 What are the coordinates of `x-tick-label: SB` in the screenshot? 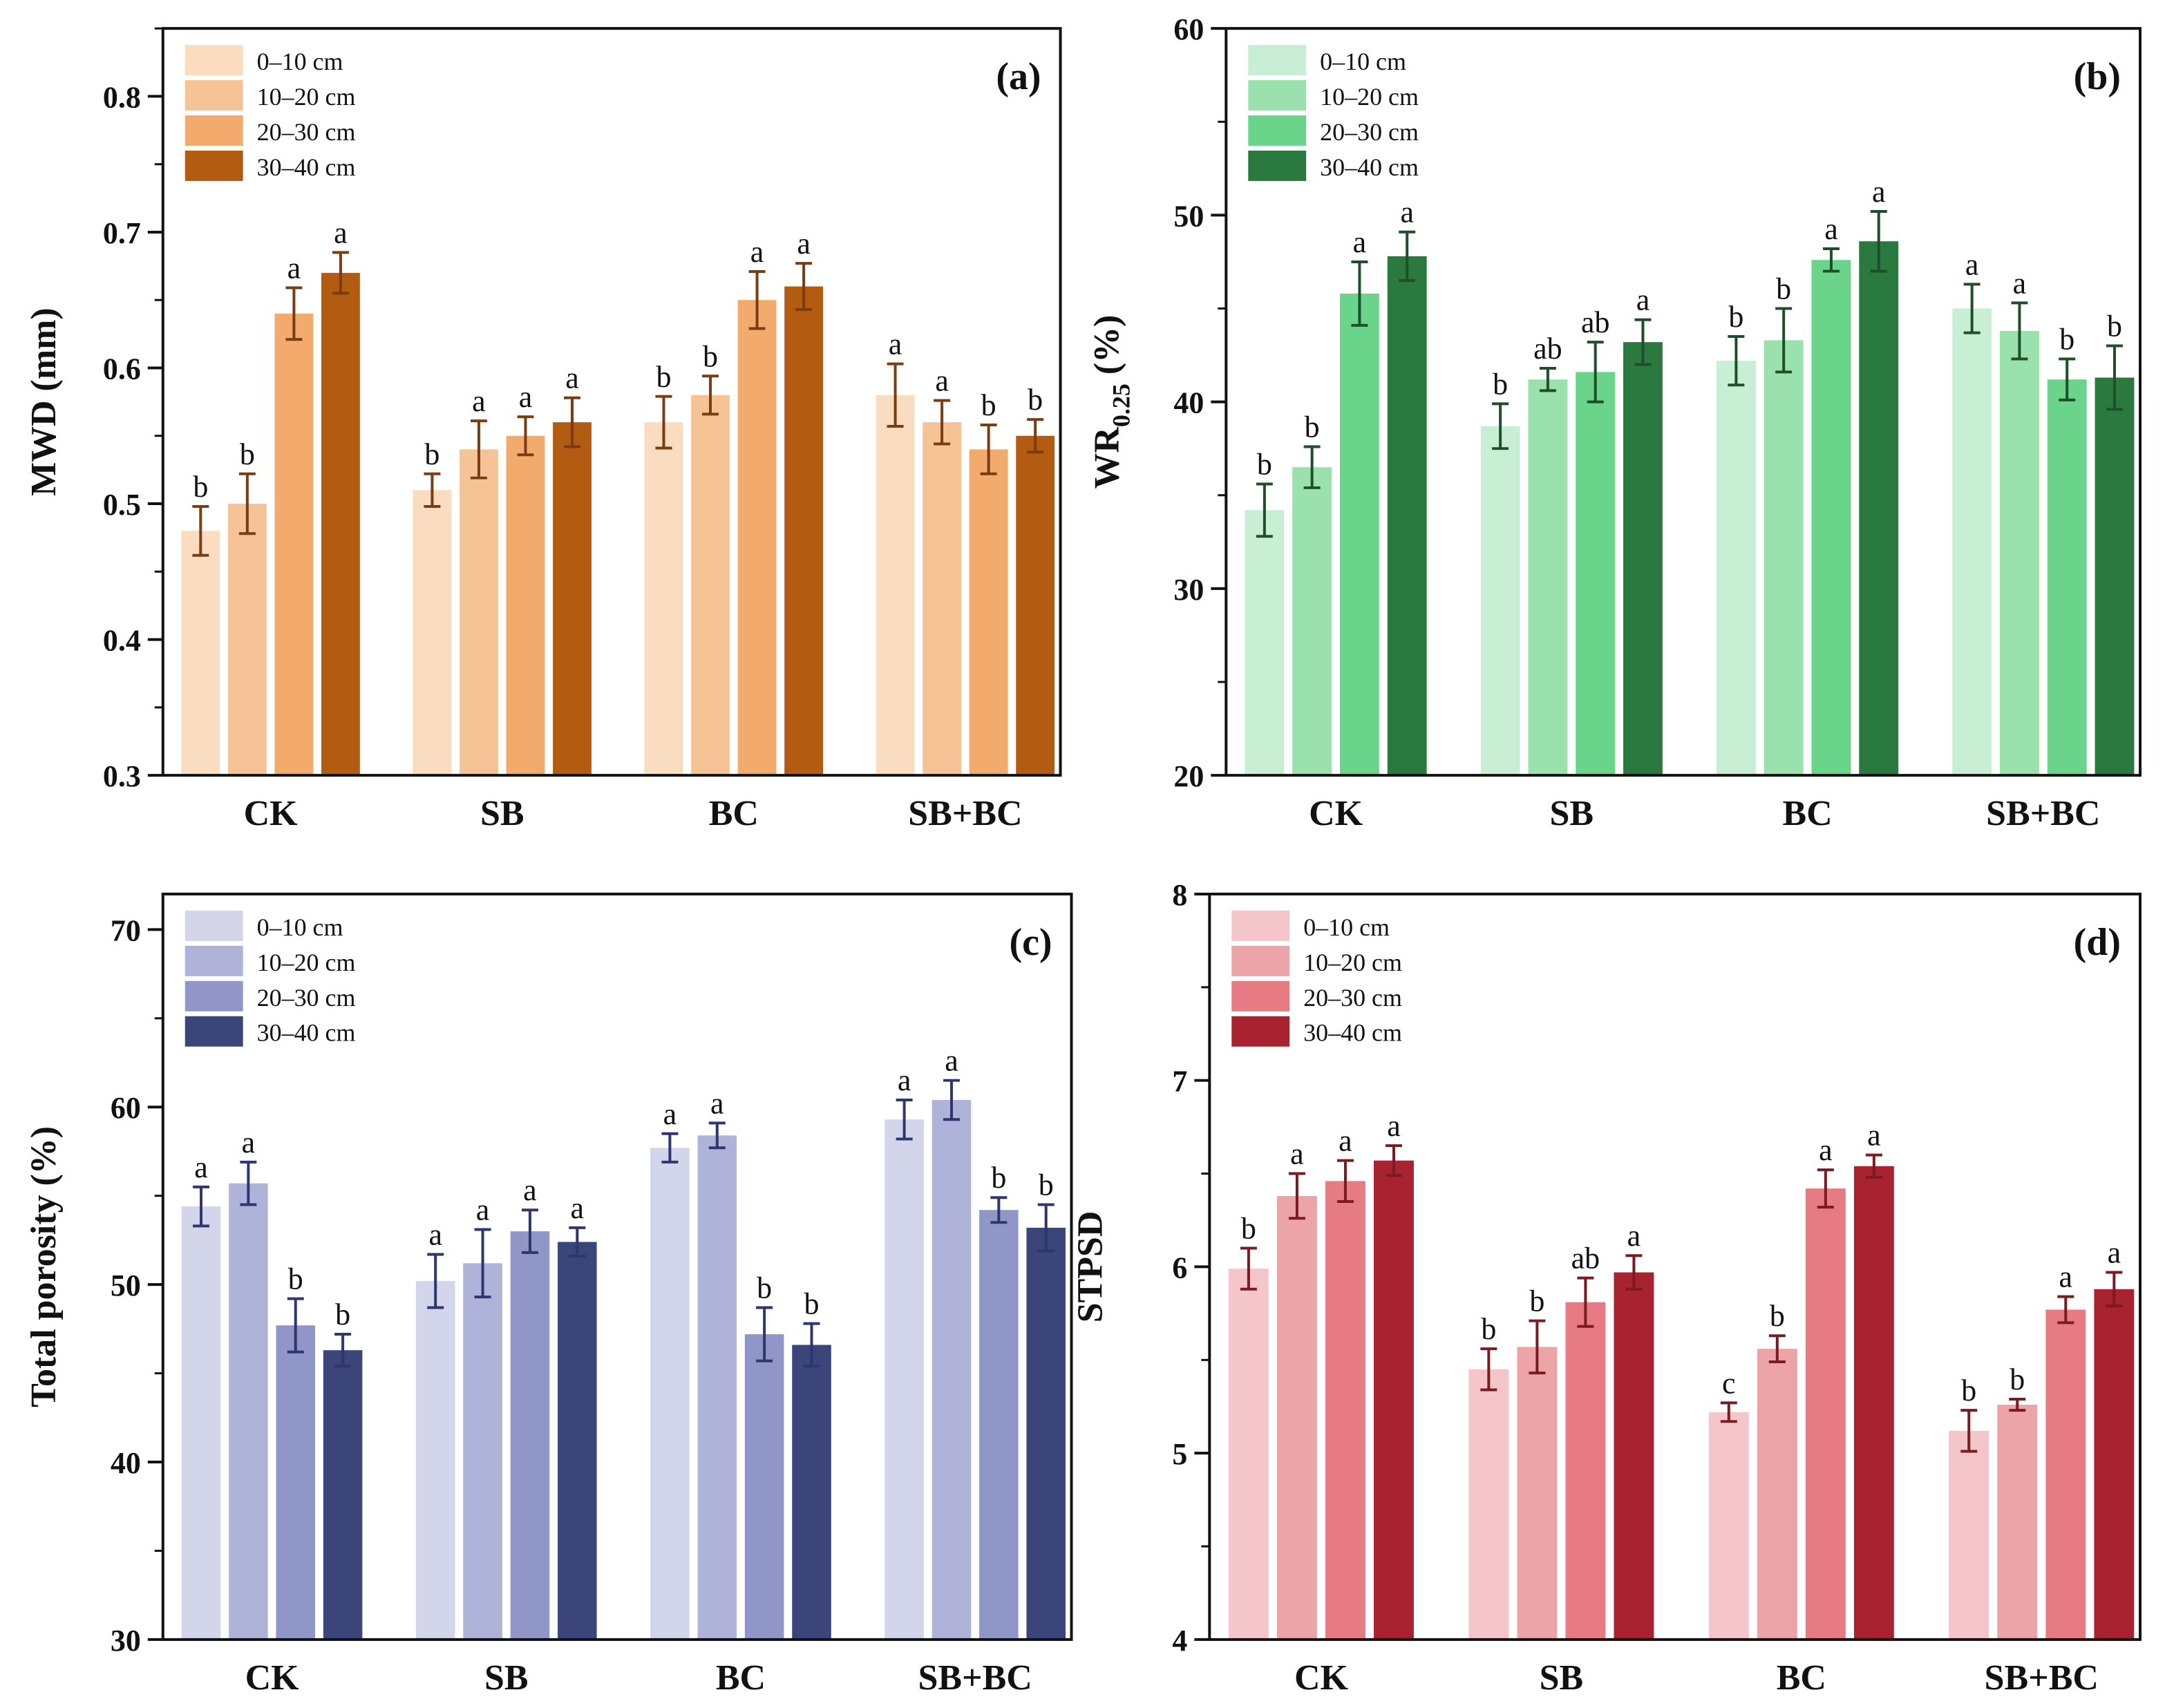 It's located at (506, 1678).